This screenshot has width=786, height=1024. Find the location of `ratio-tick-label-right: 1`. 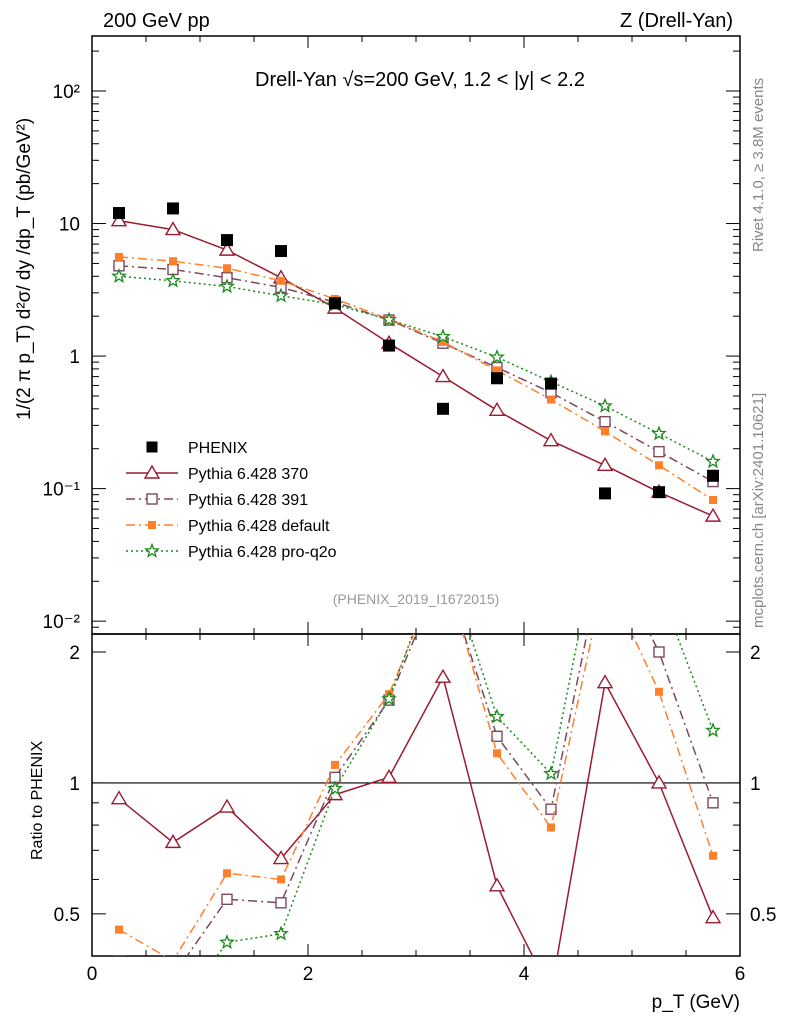

ratio-tick-label-right: 1 is located at coordinates (755, 784).